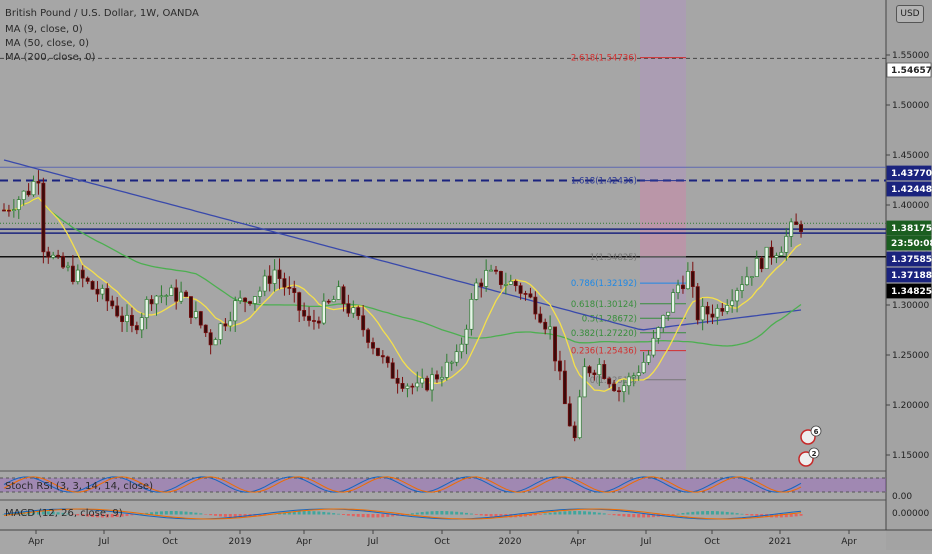 Image resolution: width=932 pixels, height=554 pixels. Describe the element at coordinates (663, 218) in the screenshot. I see `fib-zone-shade` at that location.